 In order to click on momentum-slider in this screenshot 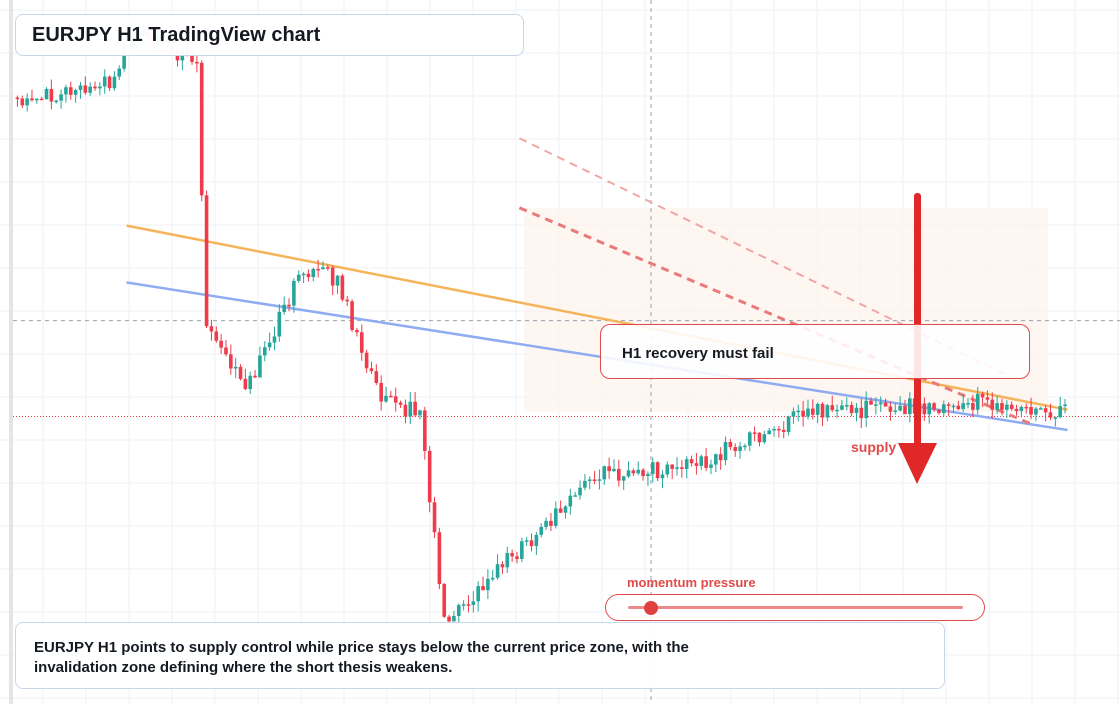, I will do `click(795, 607)`.